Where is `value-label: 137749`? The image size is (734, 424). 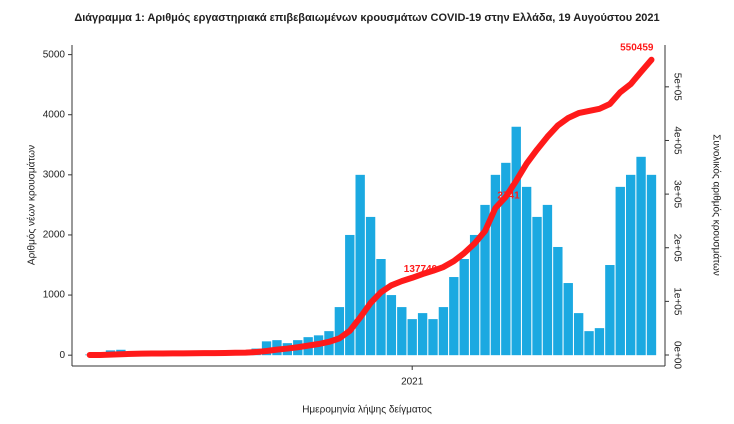 value-label: 137749 is located at coordinates (421, 269).